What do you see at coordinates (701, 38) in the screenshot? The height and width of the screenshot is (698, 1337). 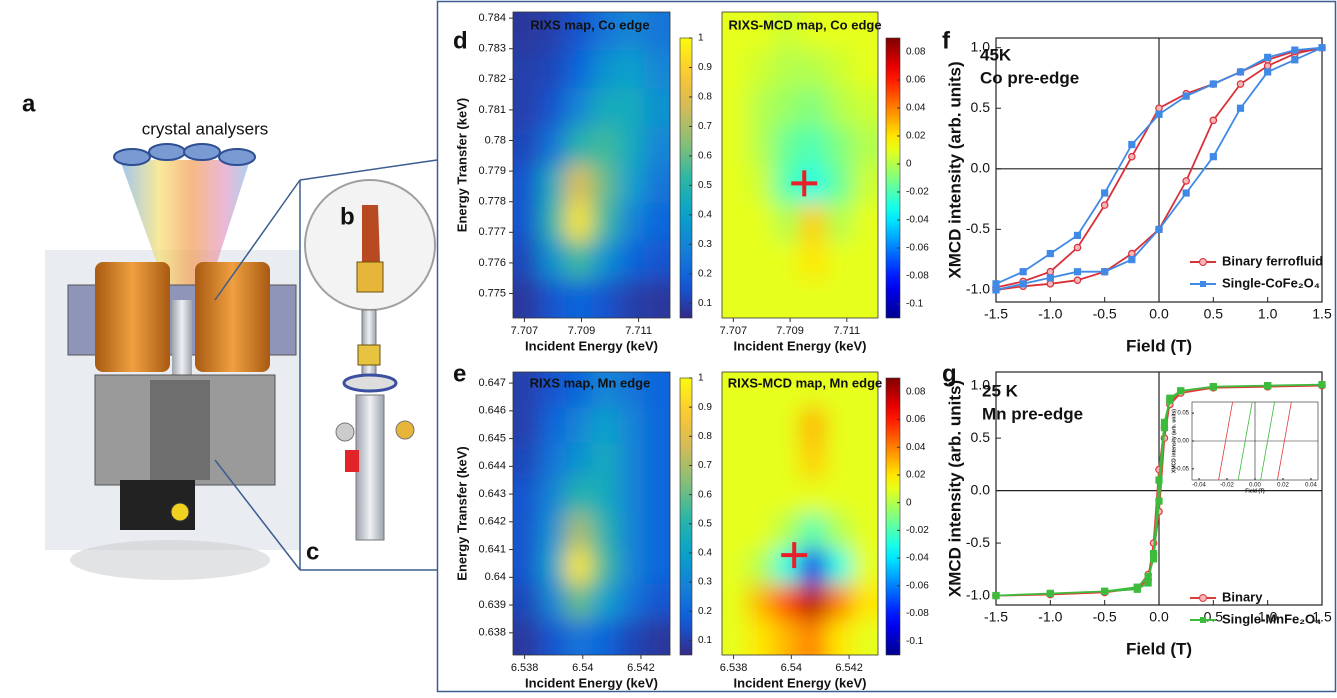 I see `colorbar-tick-label: 1` at bounding box center [701, 38].